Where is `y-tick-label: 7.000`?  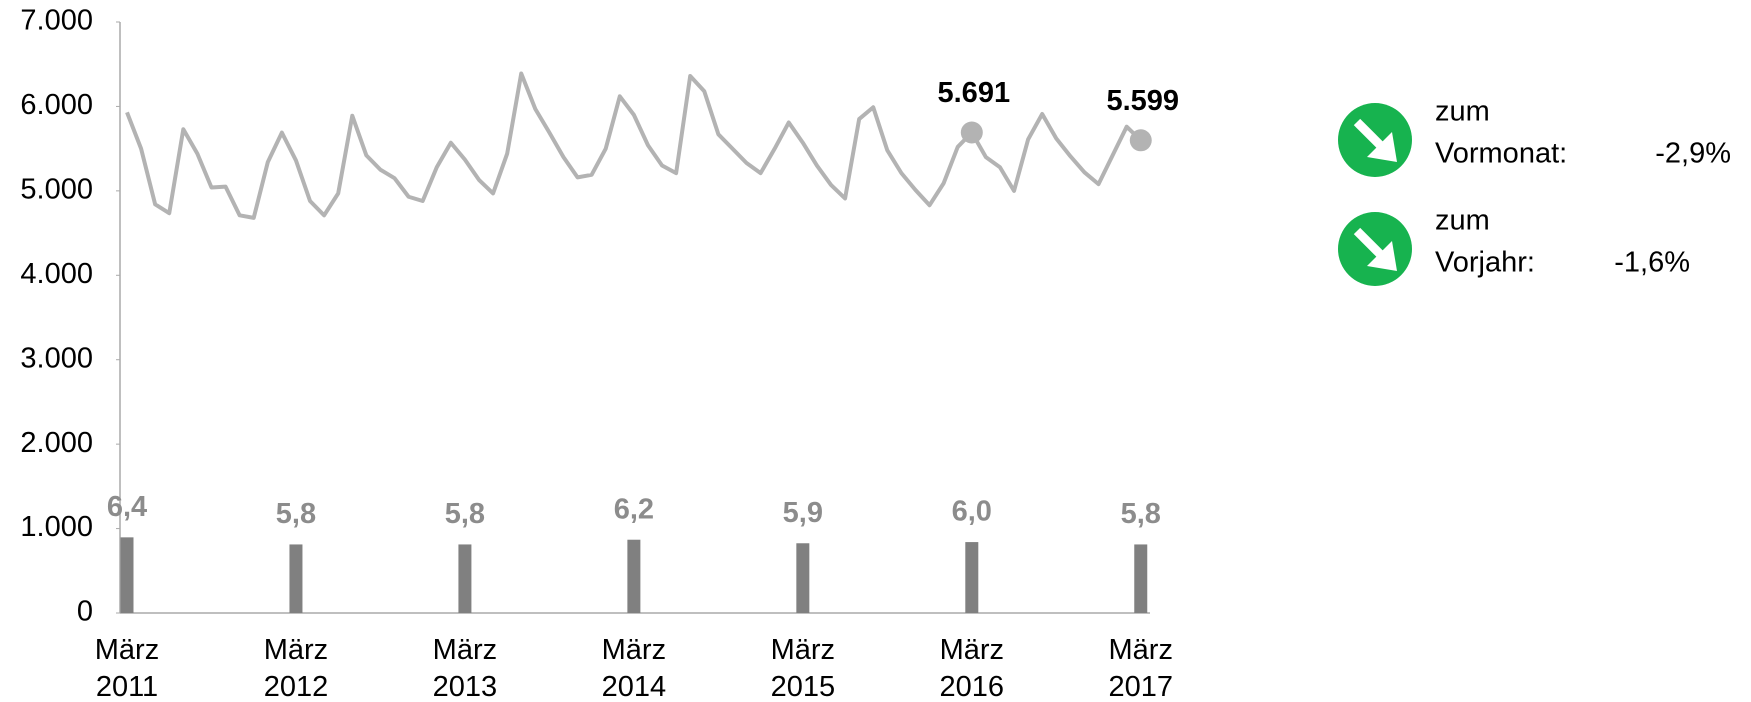 y-tick-label: 7.000 is located at coordinates (56, 21).